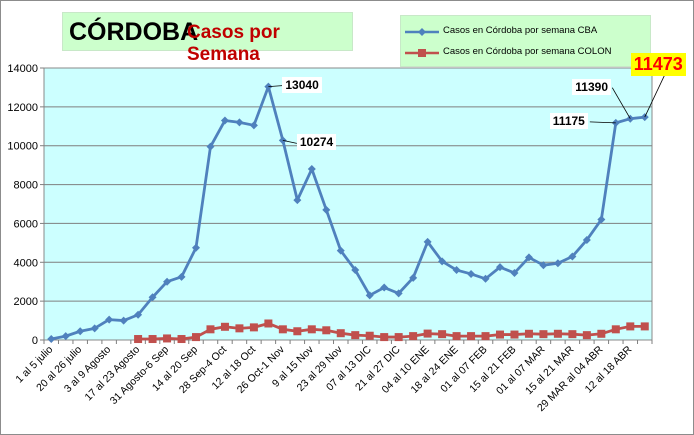 The height and width of the screenshot is (435, 694). What do you see at coordinates (26, 263) in the screenshot?
I see `y-tick-label: 4000` at bounding box center [26, 263].